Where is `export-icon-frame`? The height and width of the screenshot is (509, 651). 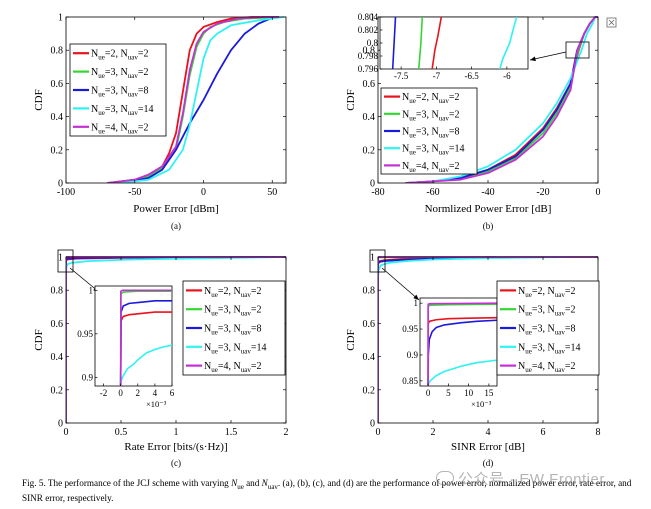 export-icon-frame is located at coordinates (611, 22).